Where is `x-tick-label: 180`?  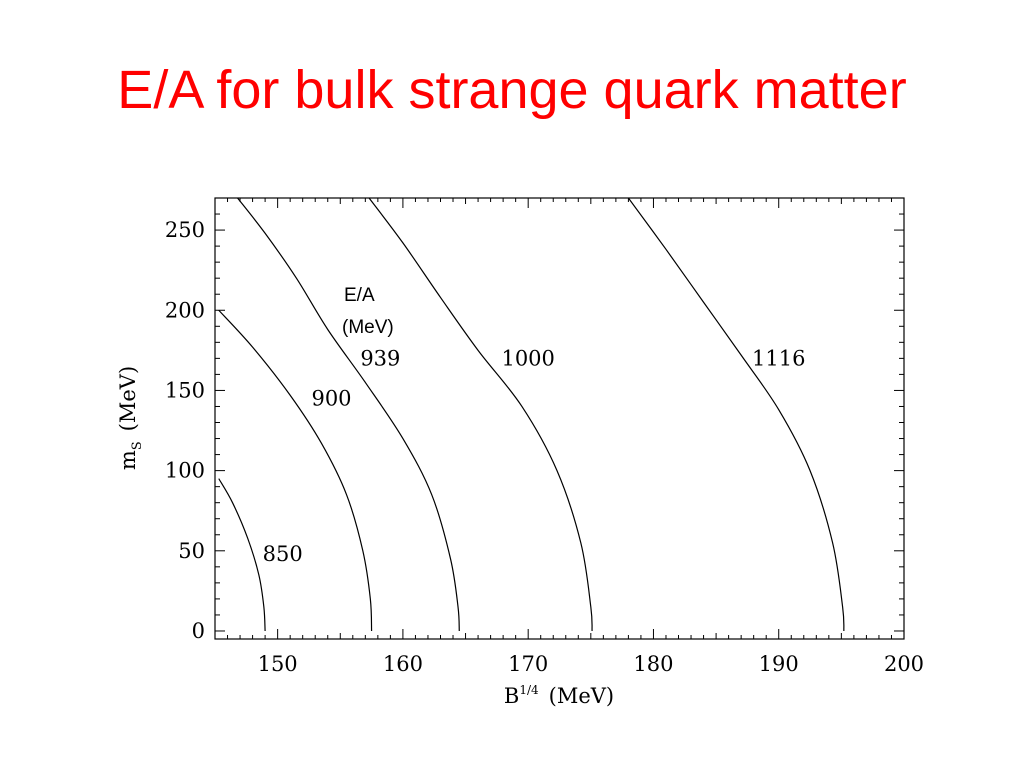
x-tick-label: 180 is located at coordinates (653, 664).